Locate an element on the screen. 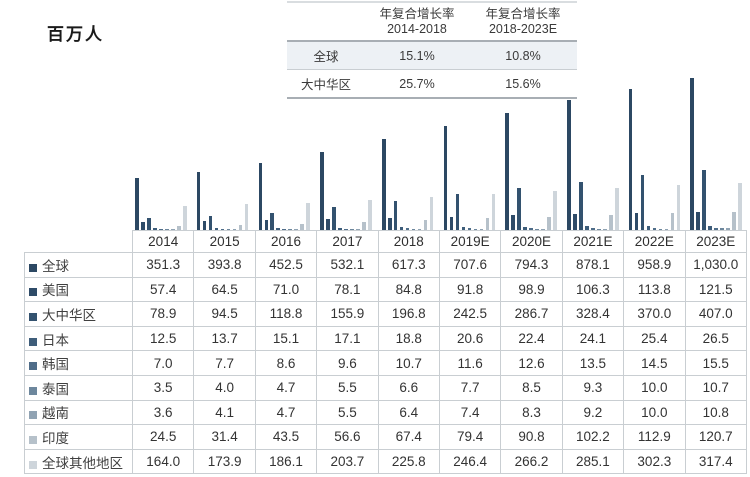 The width and height of the screenshot is (750, 477). table-cell: 286.7 is located at coordinates (531, 314).